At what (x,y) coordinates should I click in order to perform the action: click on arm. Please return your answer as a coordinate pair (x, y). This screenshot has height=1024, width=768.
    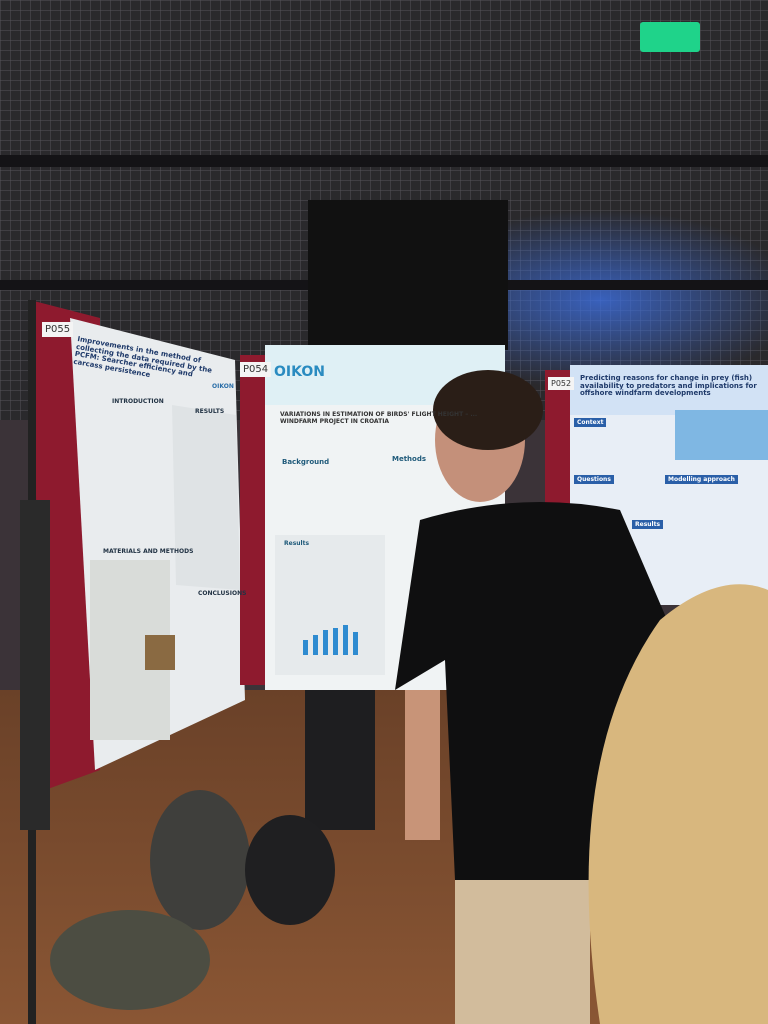
    Looking at the image, I should click on (422, 765).